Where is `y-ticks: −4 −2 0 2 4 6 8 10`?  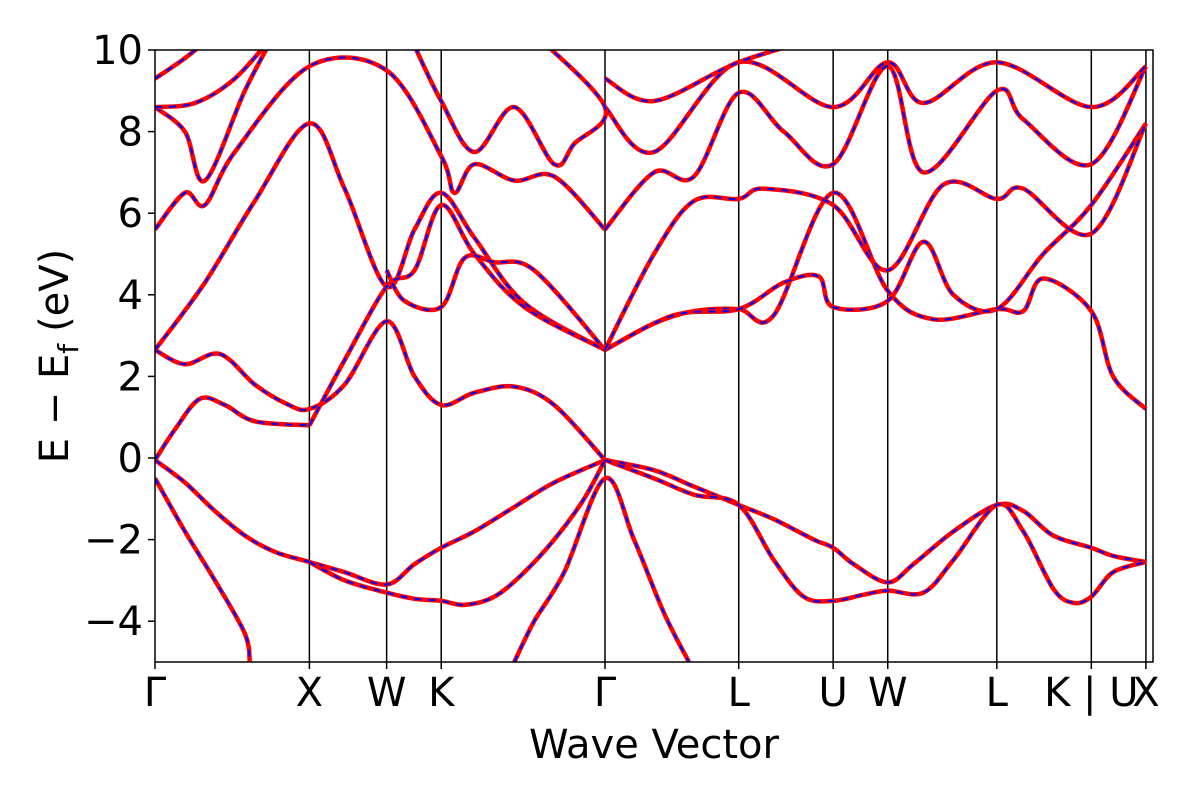 y-ticks: −4 −2 0 2 4 6 8 10 is located at coordinates (119, 336).